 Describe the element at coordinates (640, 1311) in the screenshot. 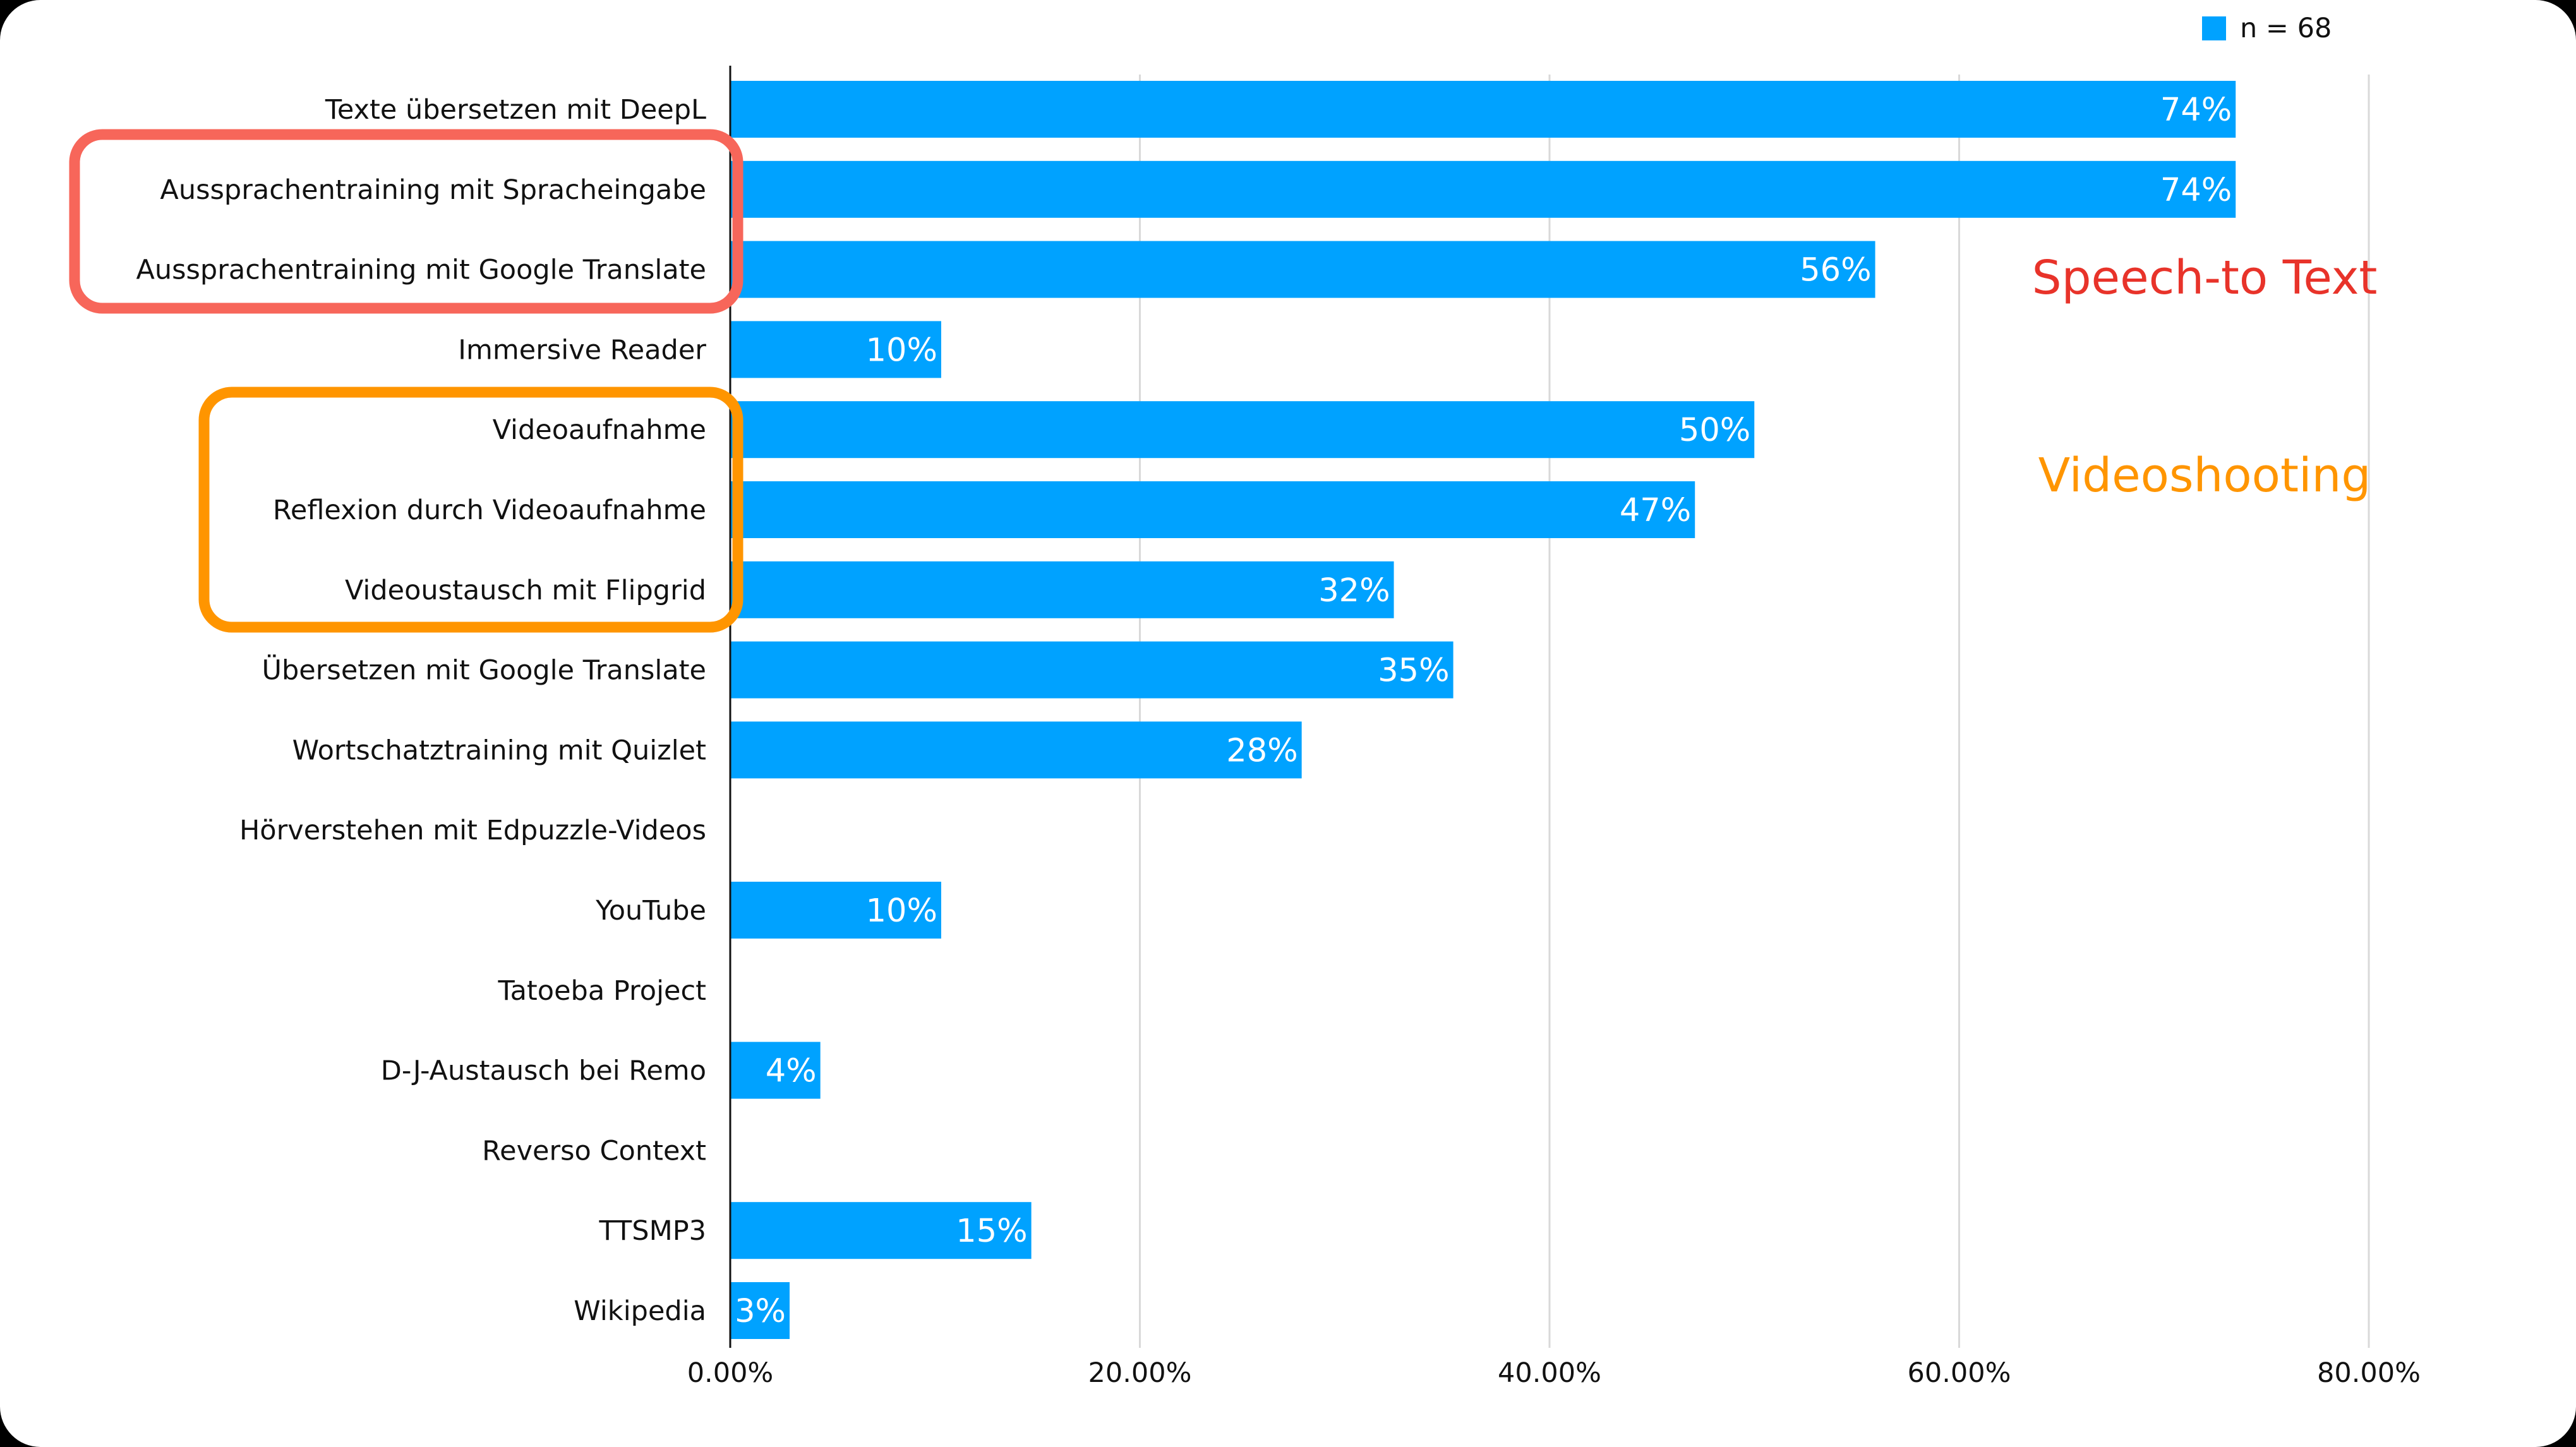

I see `category-label: Wikipedia` at that location.